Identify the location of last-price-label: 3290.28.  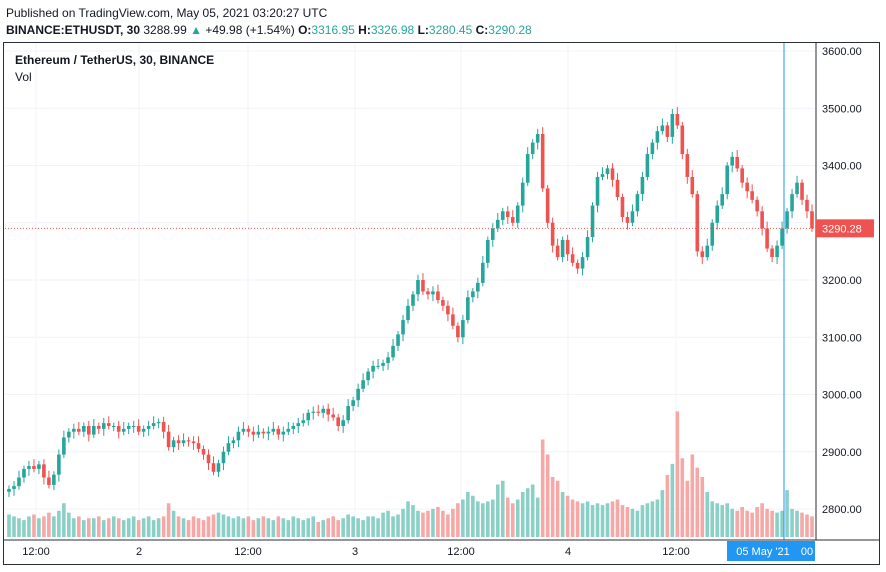
(842, 229).